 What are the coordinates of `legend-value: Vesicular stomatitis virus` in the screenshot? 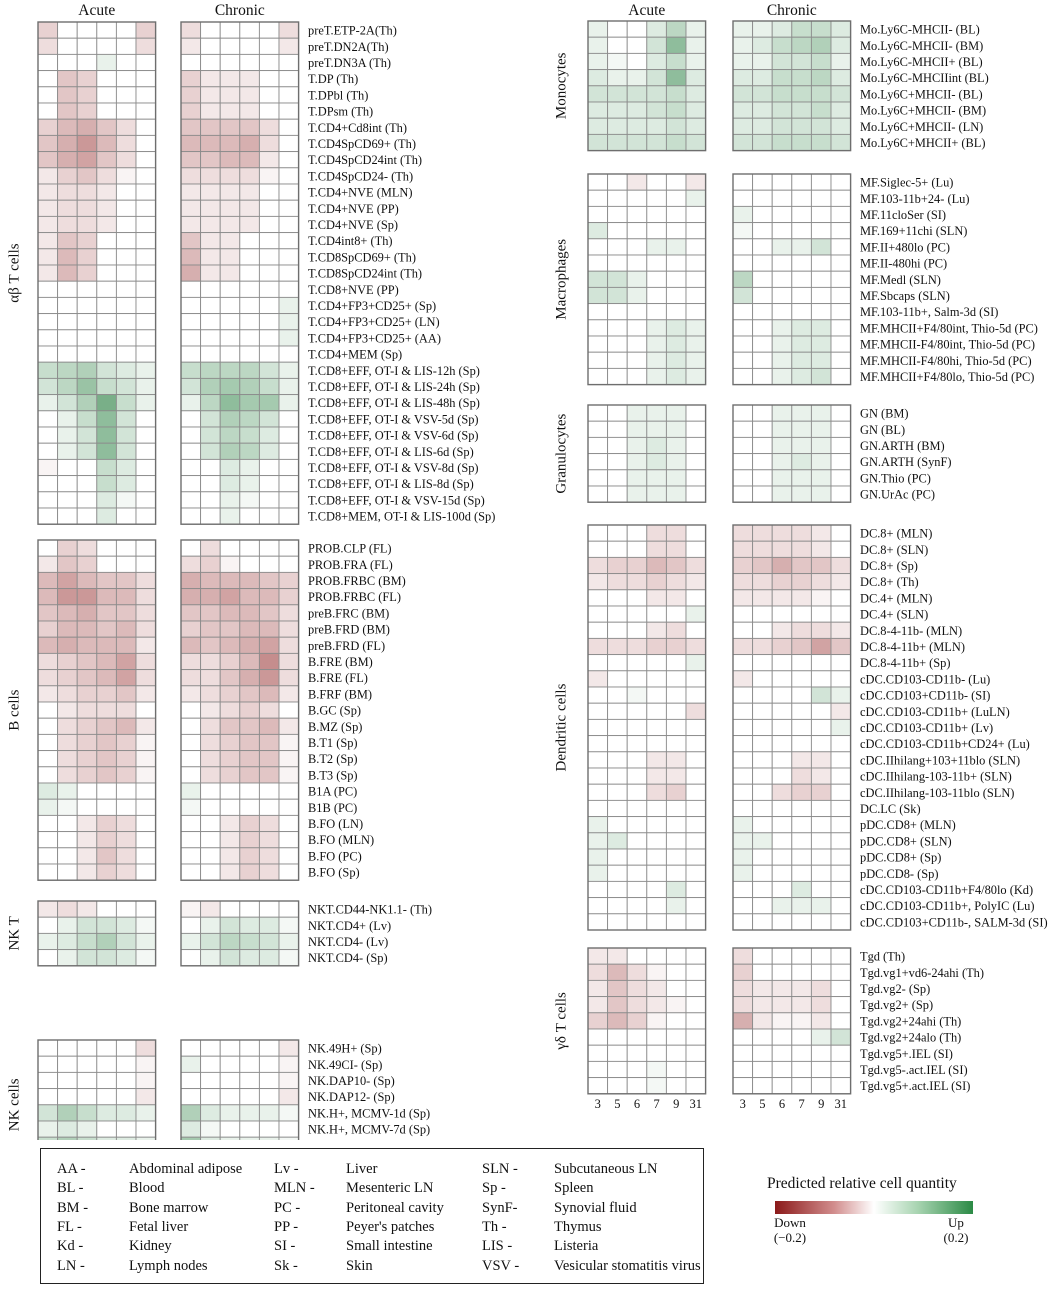 It's located at (627, 1265).